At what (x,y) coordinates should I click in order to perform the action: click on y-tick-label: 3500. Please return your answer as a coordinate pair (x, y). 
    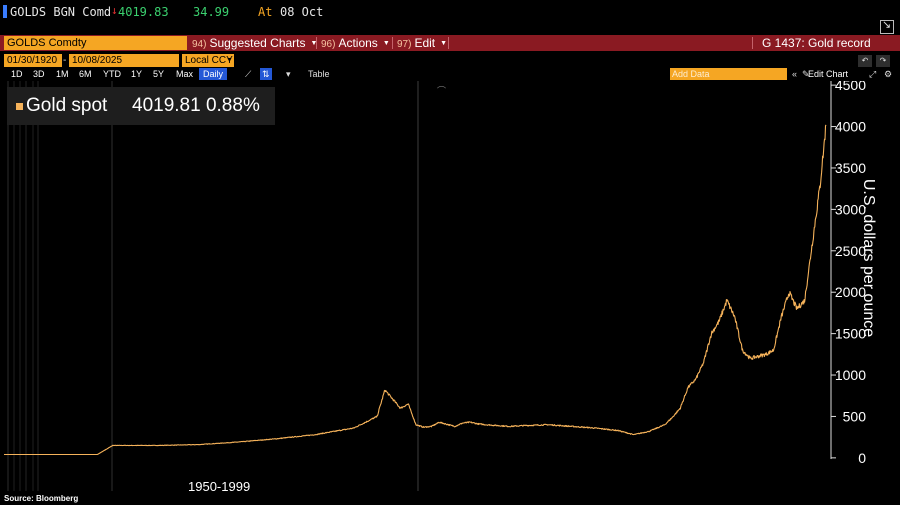
    Looking at the image, I should click on (850, 168).